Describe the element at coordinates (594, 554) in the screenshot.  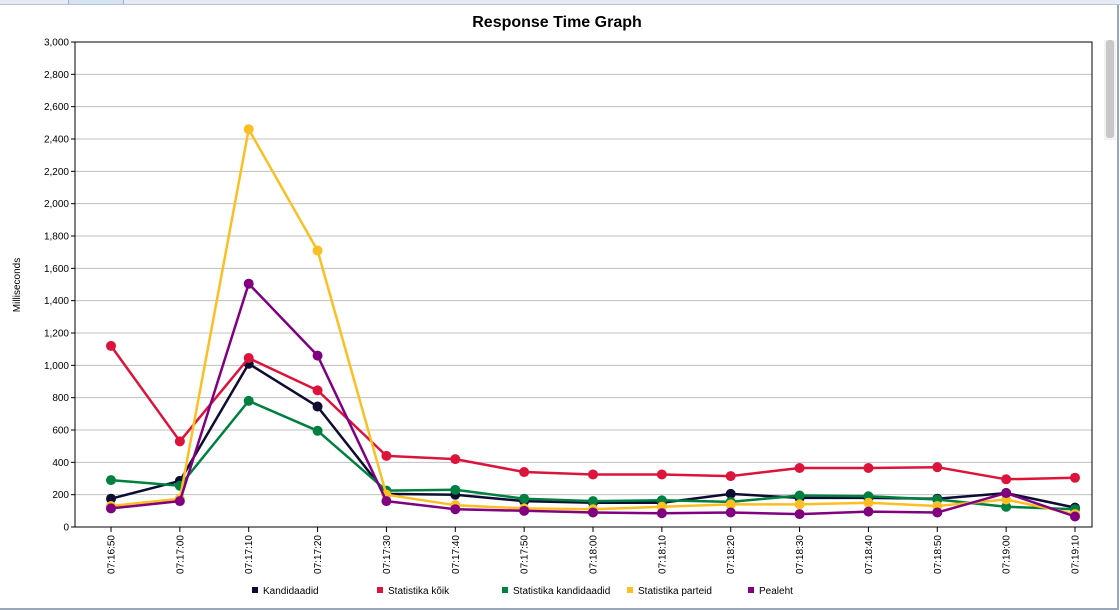
I see `x-tick-label: 07:18:00` at that location.